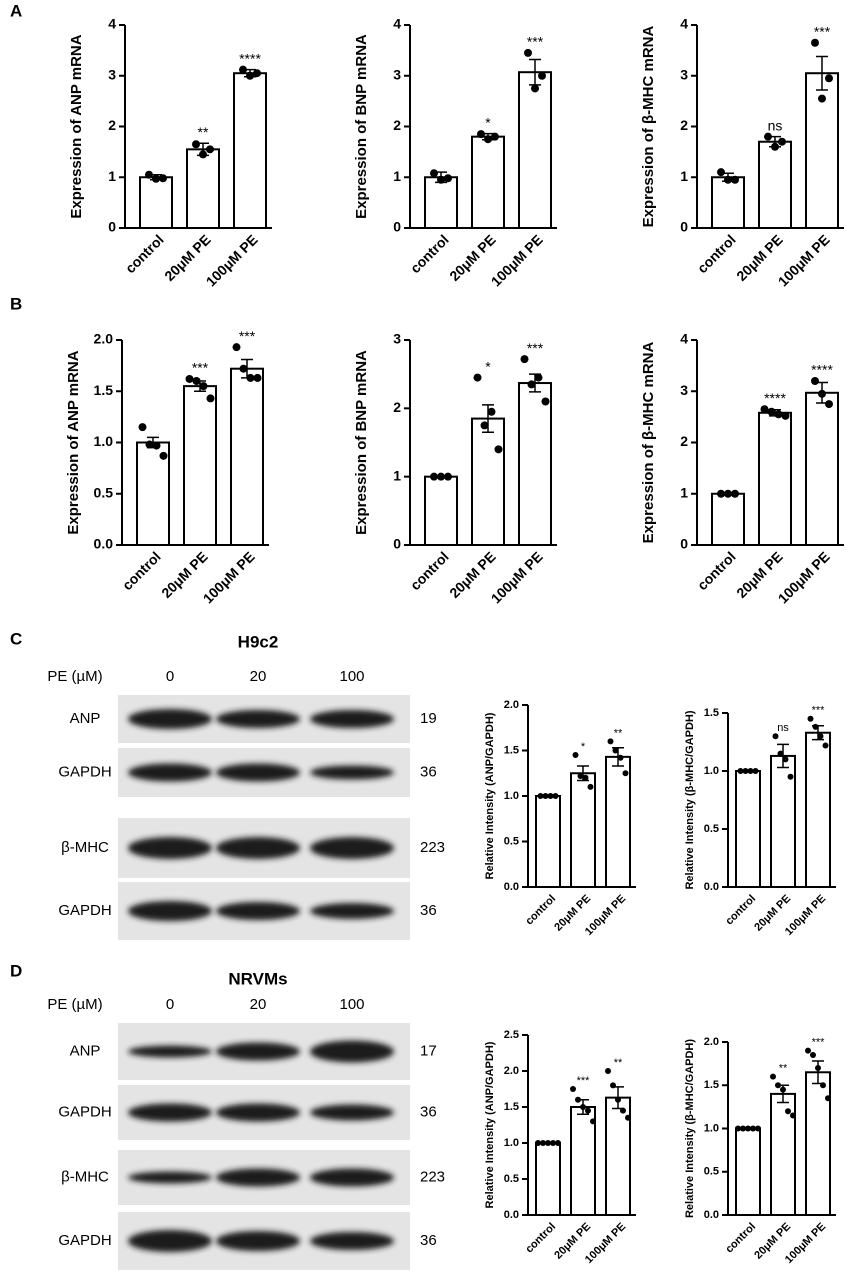 This screenshot has width=865, height=1287. Describe the element at coordinates (85, 847) in the screenshot. I see `protein-label: β-MHC` at that location.